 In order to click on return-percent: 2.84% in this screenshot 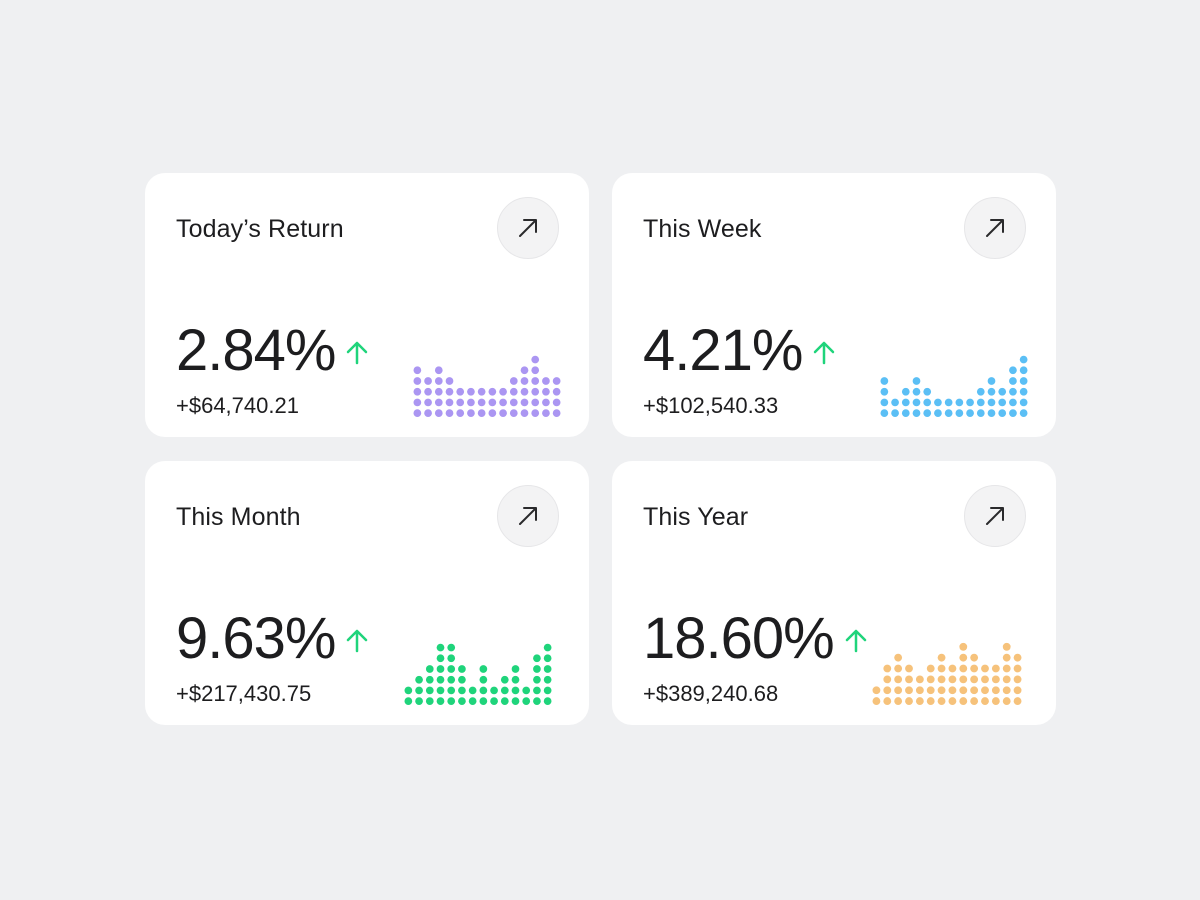, I will do `click(256, 350)`.